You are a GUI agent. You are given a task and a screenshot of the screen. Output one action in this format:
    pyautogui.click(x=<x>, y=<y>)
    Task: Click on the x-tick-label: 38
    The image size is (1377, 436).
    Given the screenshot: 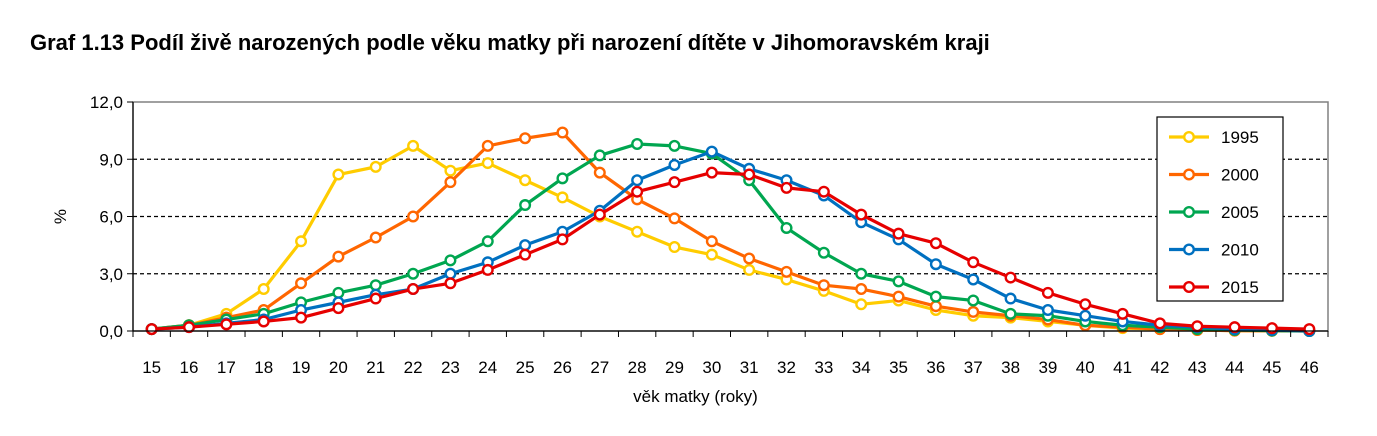 What is the action you would take?
    pyautogui.click(x=1010, y=367)
    